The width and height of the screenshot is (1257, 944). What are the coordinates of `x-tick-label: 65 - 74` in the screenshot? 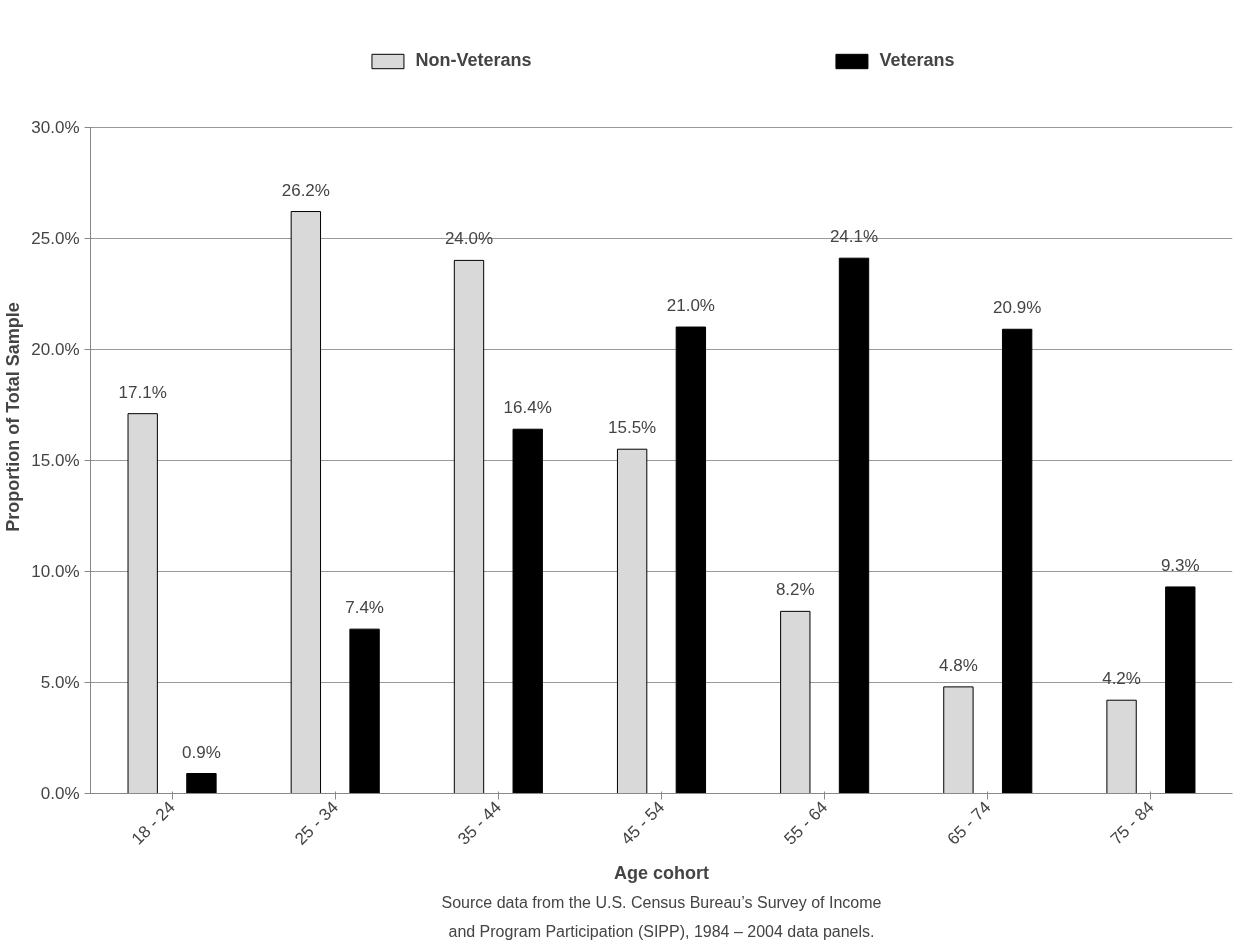 It's located at (969, 823).